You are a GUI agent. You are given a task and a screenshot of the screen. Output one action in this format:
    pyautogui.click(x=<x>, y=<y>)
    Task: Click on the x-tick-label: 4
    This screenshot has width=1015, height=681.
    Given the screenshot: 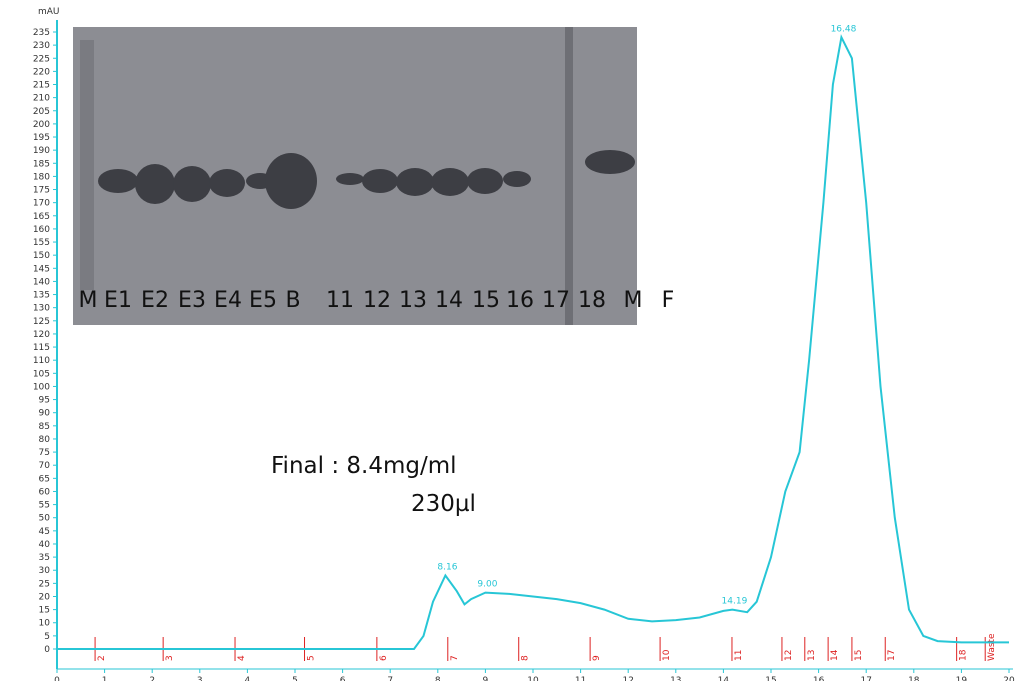 What is the action you would take?
    pyautogui.click(x=248, y=678)
    